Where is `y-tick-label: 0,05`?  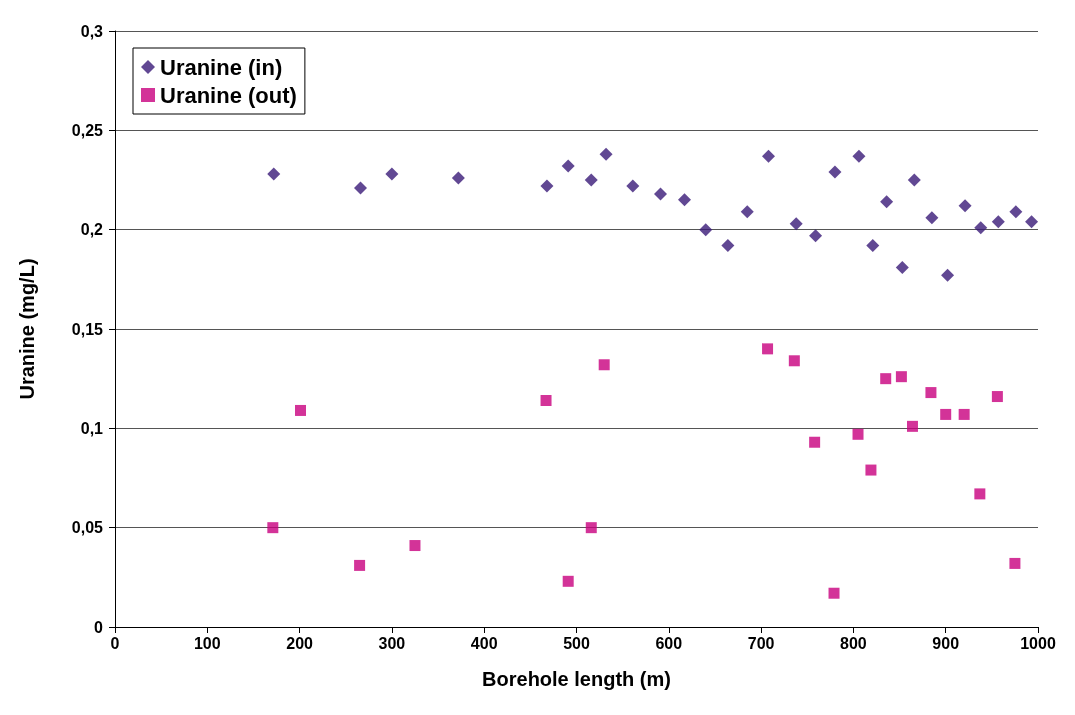
y-tick-label: 0,05 is located at coordinates (87, 528).